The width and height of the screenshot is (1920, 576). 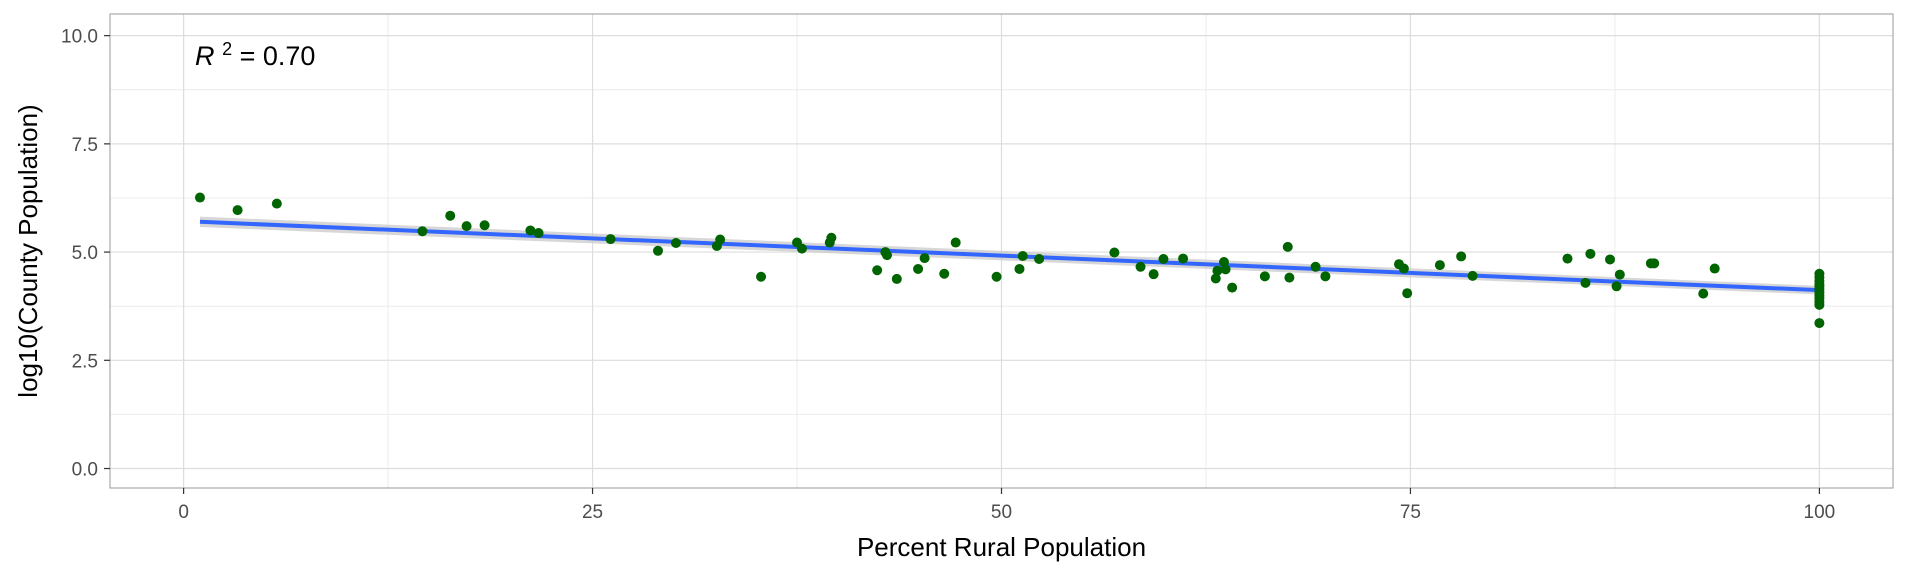 I want to click on y-axis-title: log10(County Population), so click(x=28, y=250).